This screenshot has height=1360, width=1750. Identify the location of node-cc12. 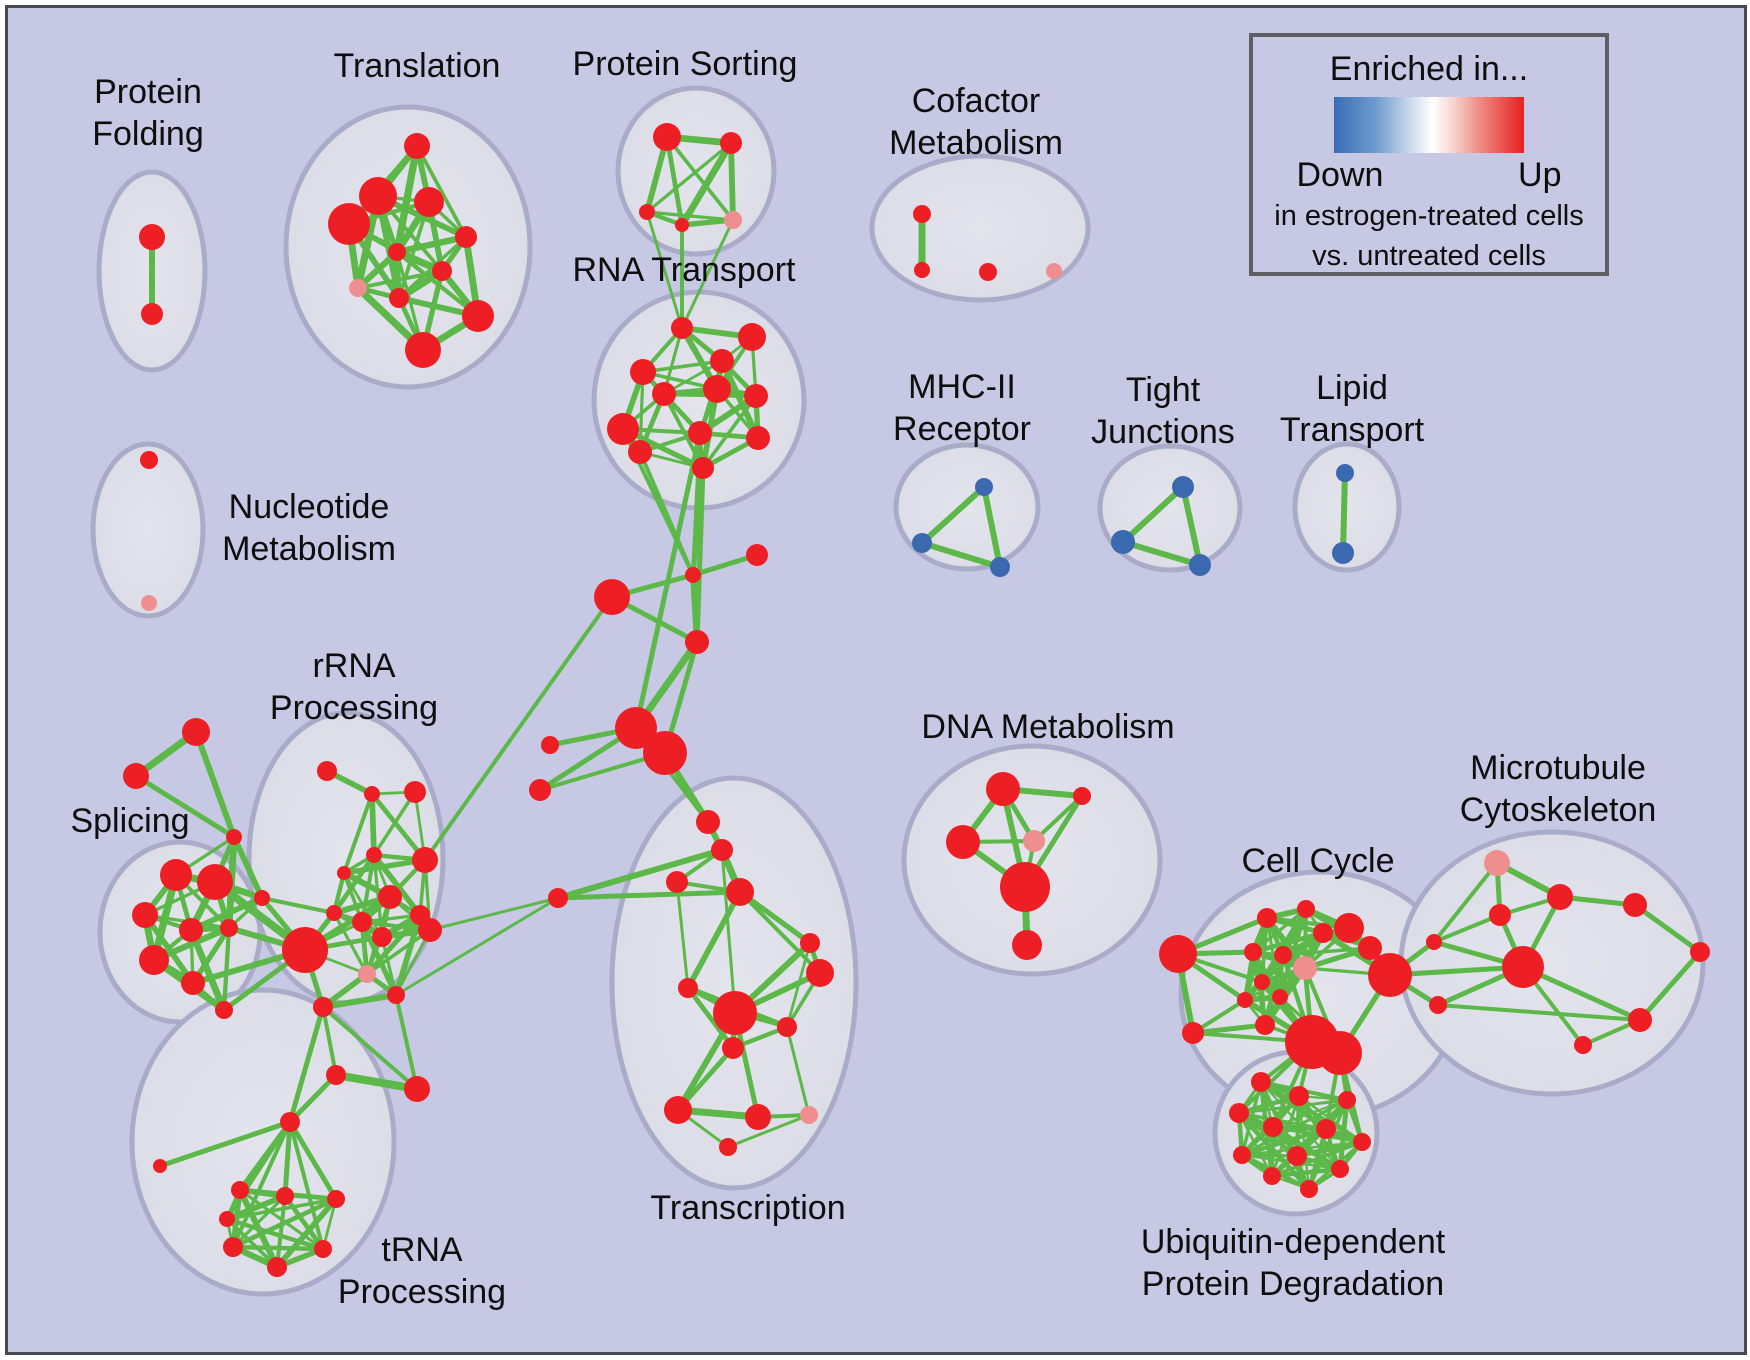
(1280, 997).